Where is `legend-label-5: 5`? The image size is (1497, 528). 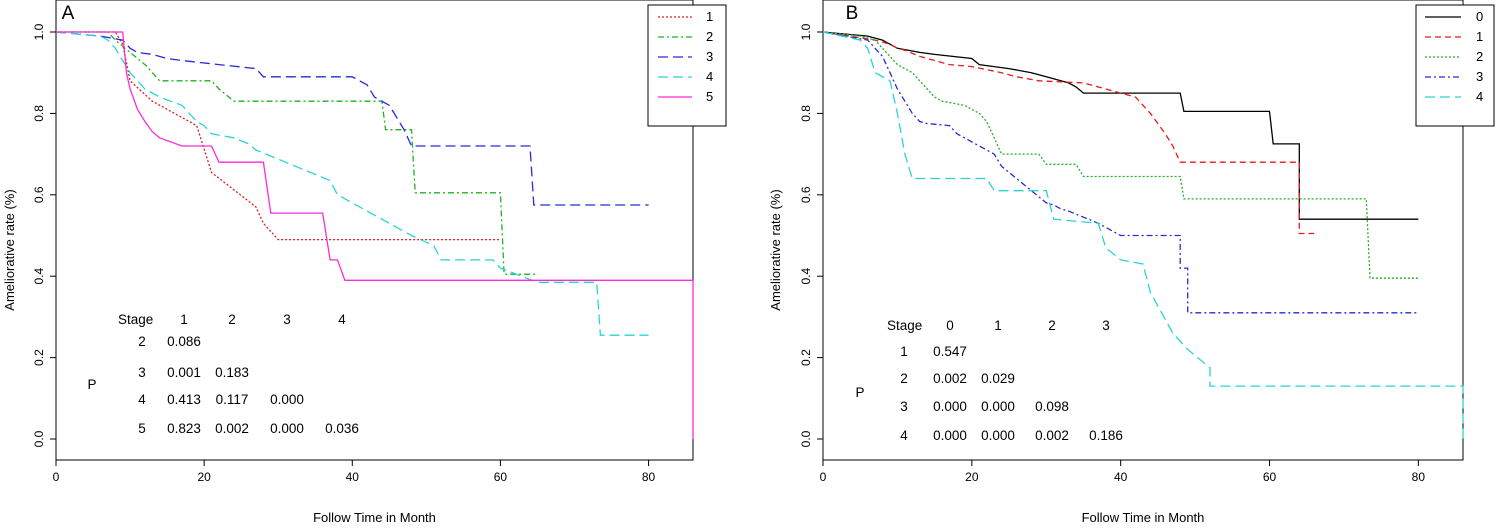 legend-label-5: 5 is located at coordinates (709, 96).